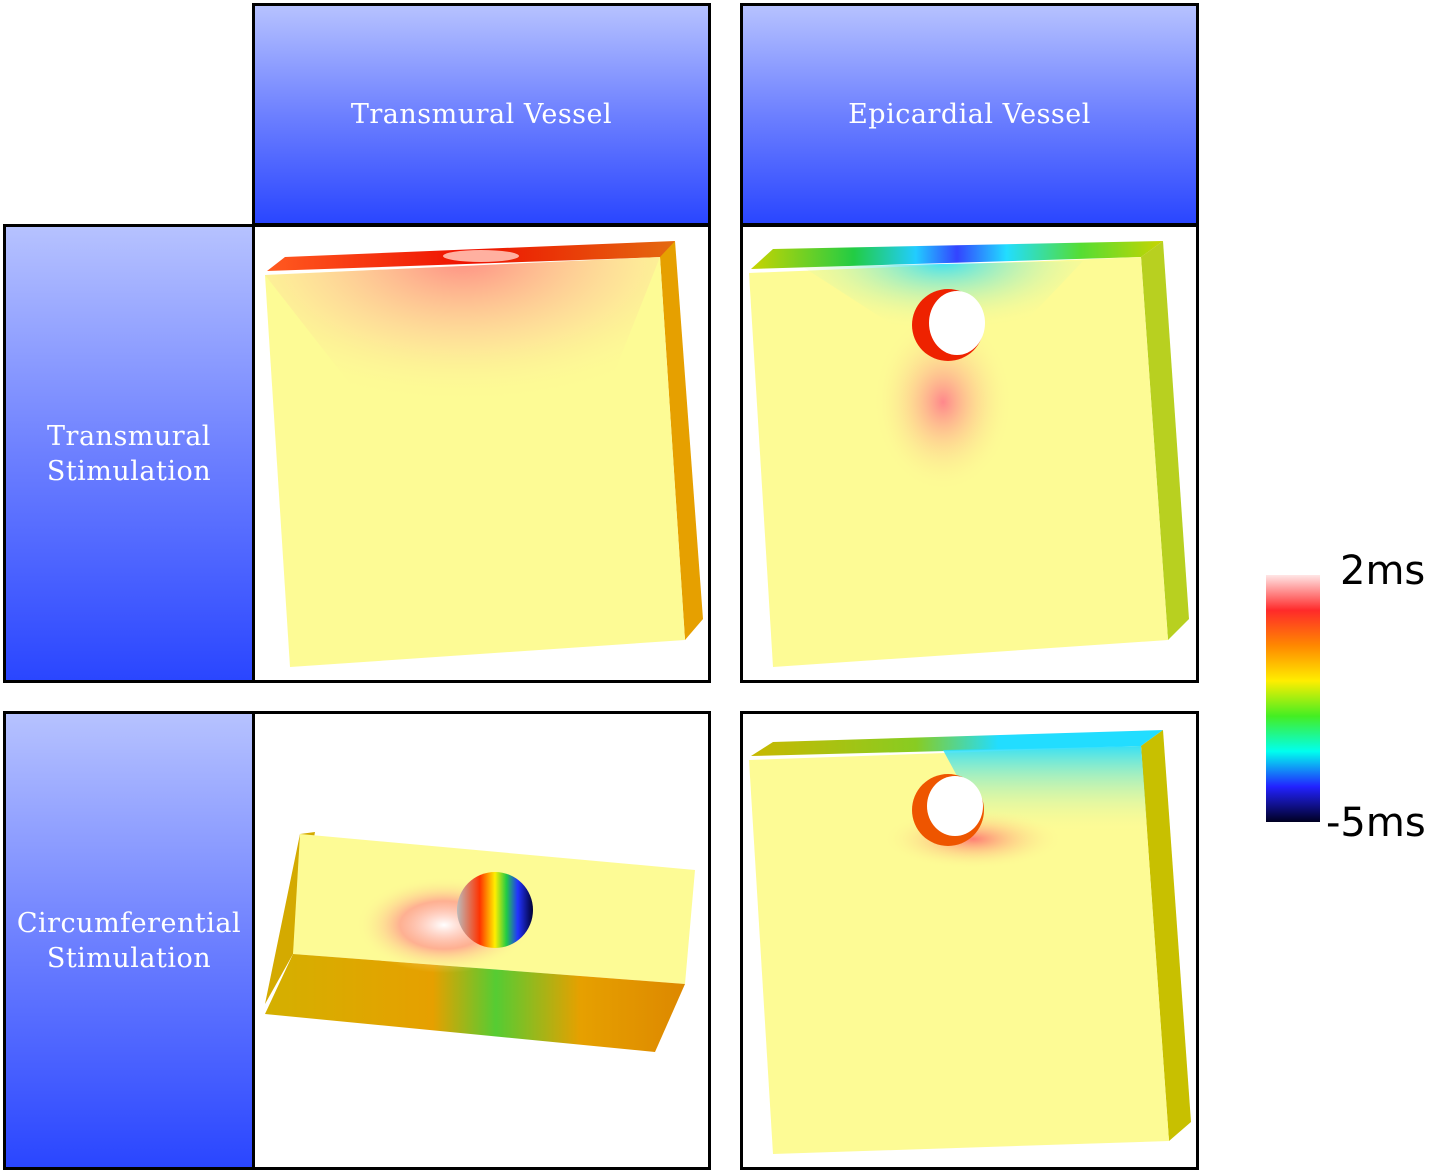  I want to click on row-header-transmural-stimulation: Transmural Stimulation, so click(129, 453).